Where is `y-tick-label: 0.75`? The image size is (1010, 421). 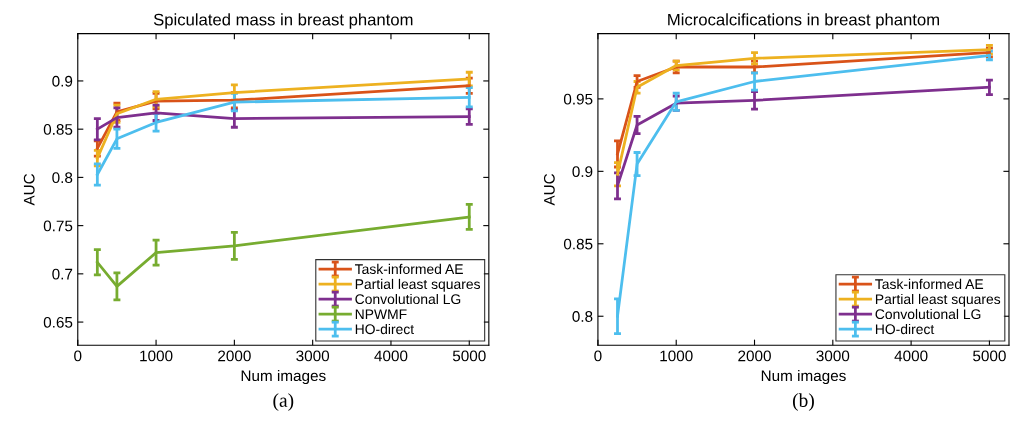 y-tick-label: 0.75 is located at coordinates (58, 226).